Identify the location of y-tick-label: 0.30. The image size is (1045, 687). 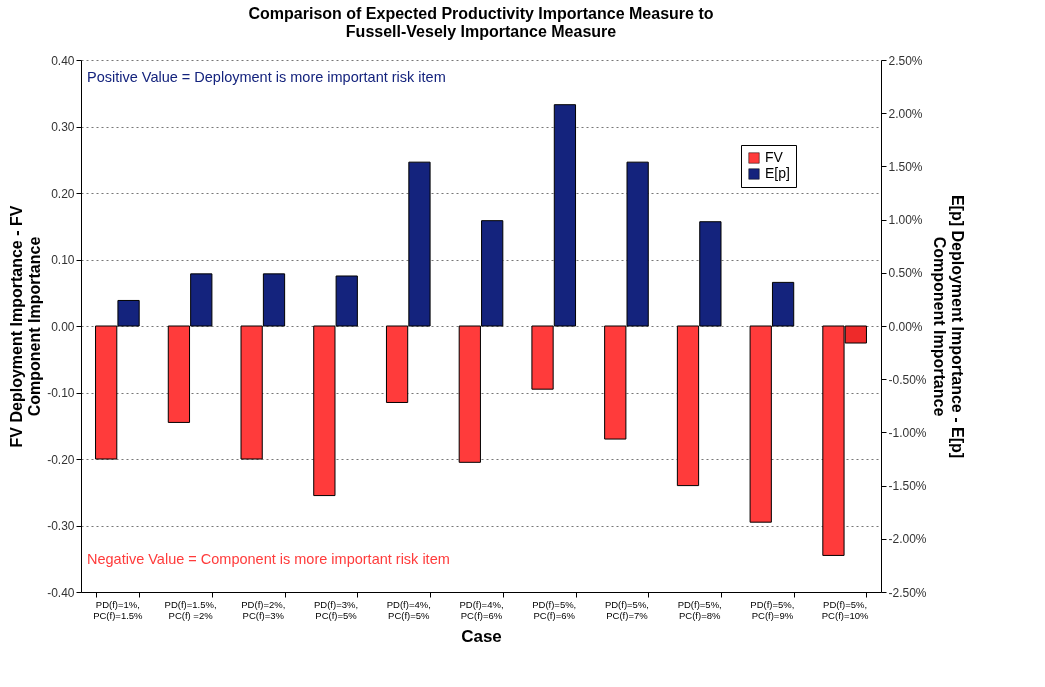
(63, 127).